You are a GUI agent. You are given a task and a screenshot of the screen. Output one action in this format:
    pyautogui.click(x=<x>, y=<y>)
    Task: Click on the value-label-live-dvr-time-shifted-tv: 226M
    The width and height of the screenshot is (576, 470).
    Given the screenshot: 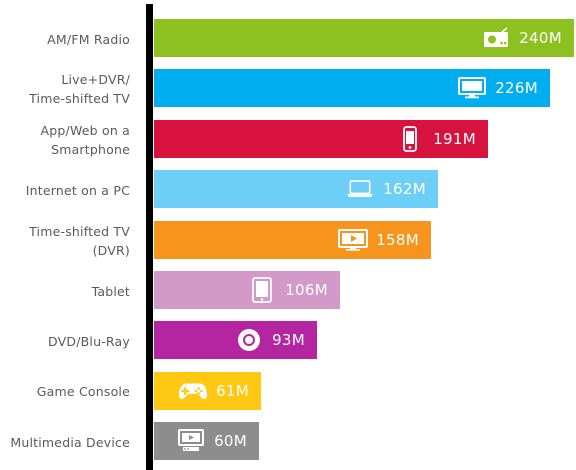 What is the action you would take?
    pyautogui.click(x=516, y=88)
    